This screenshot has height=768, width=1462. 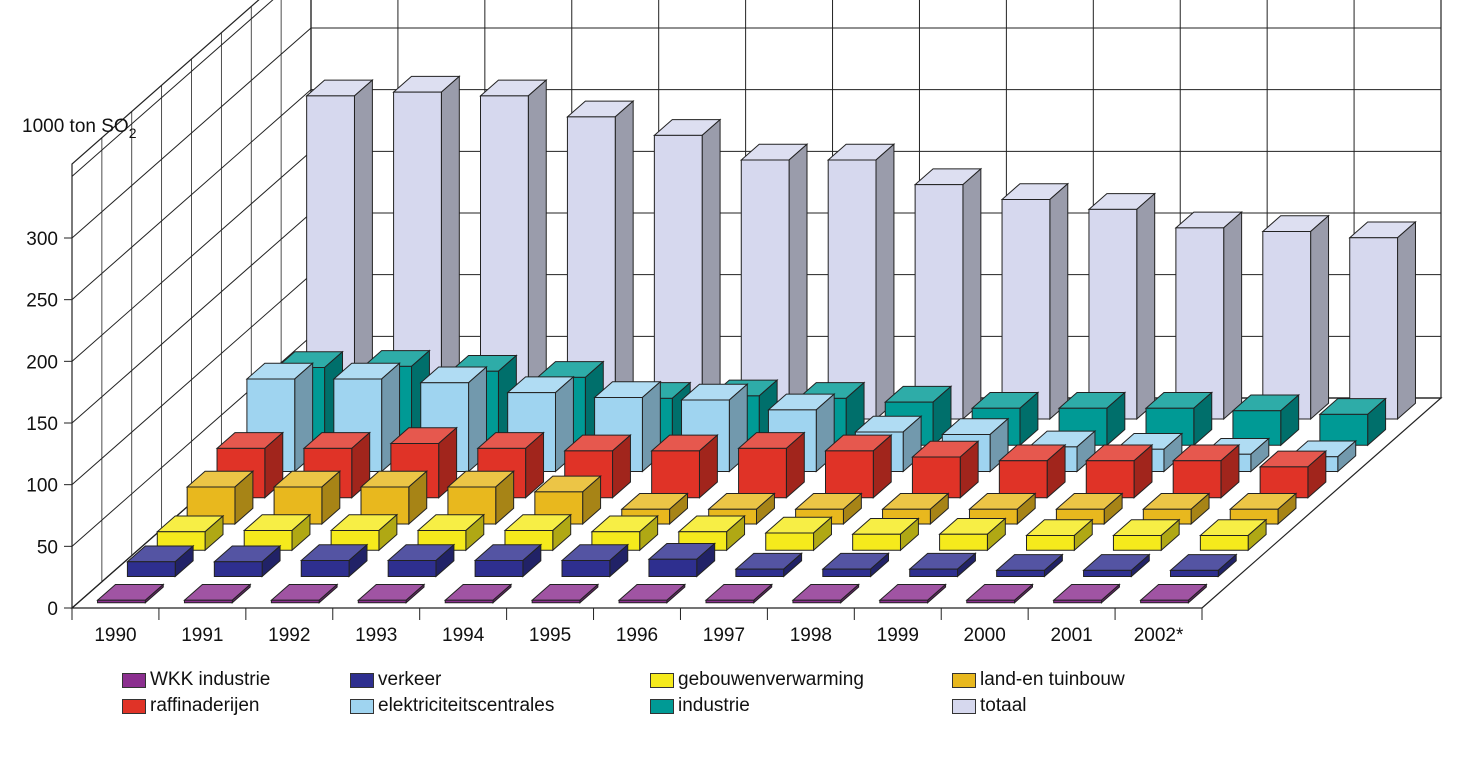 What do you see at coordinates (811, 635) in the screenshot?
I see `x-tick-label: 1998` at bounding box center [811, 635].